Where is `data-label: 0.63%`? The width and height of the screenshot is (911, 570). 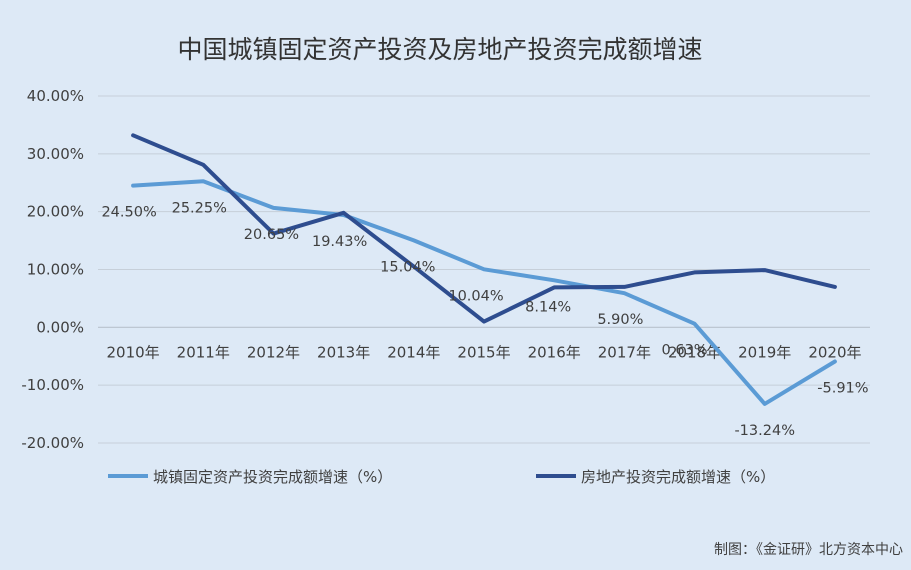 data-label: 0.63% is located at coordinates (685, 351).